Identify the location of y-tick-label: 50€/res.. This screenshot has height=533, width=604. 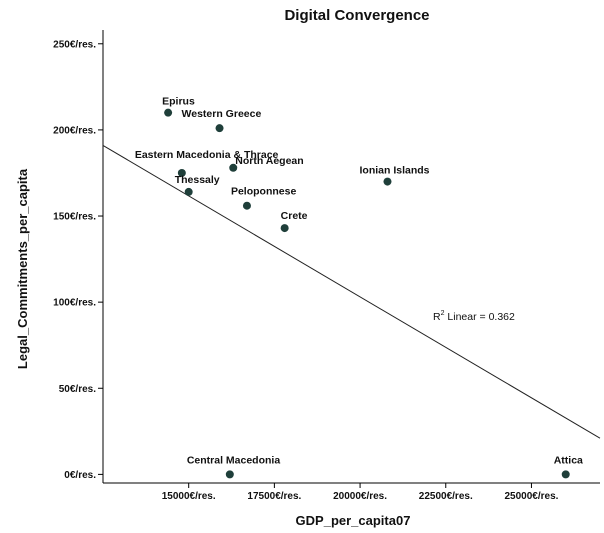
(77, 389).